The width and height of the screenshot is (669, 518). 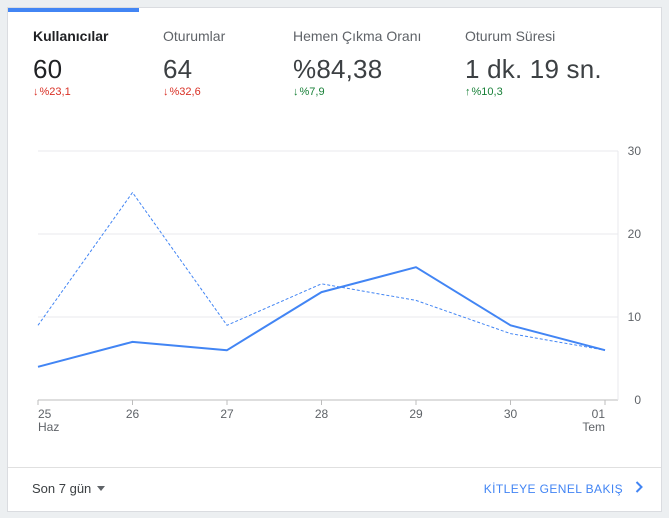 What do you see at coordinates (635, 317) in the screenshot?
I see `y-tick-label: 10` at bounding box center [635, 317].